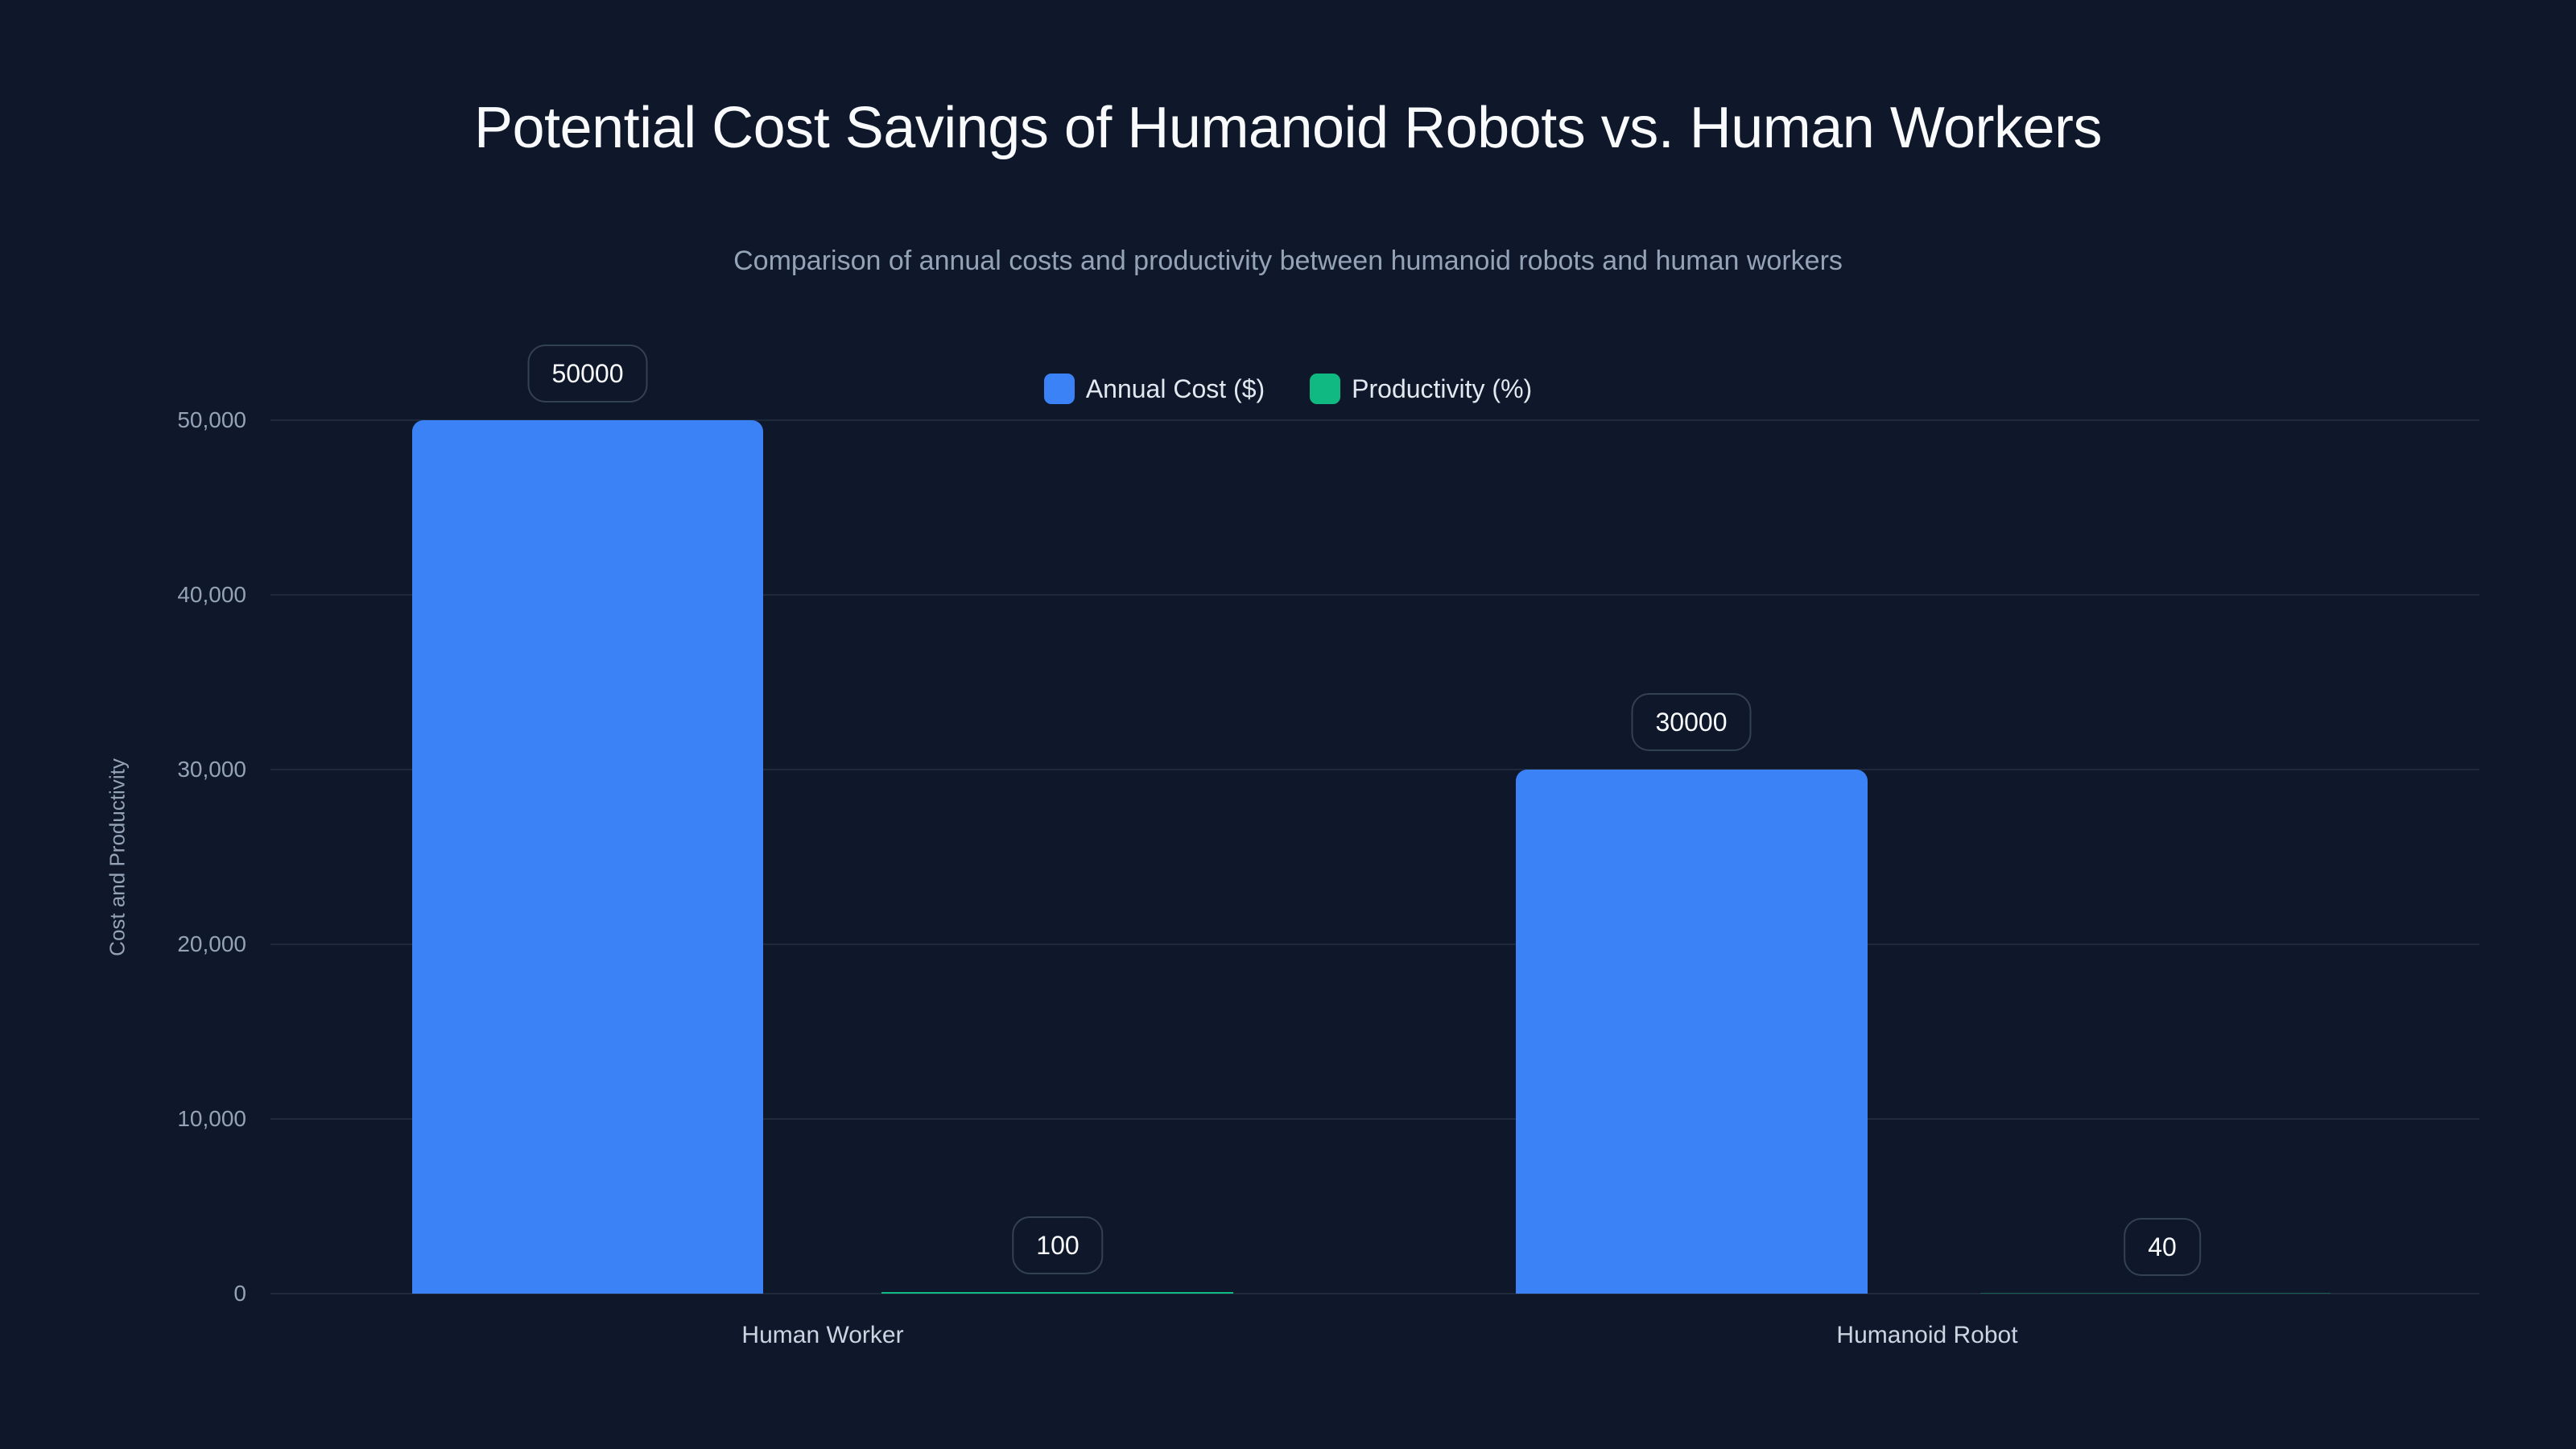  I want to click on gridline-0-baseline, so click(1374, 1293).